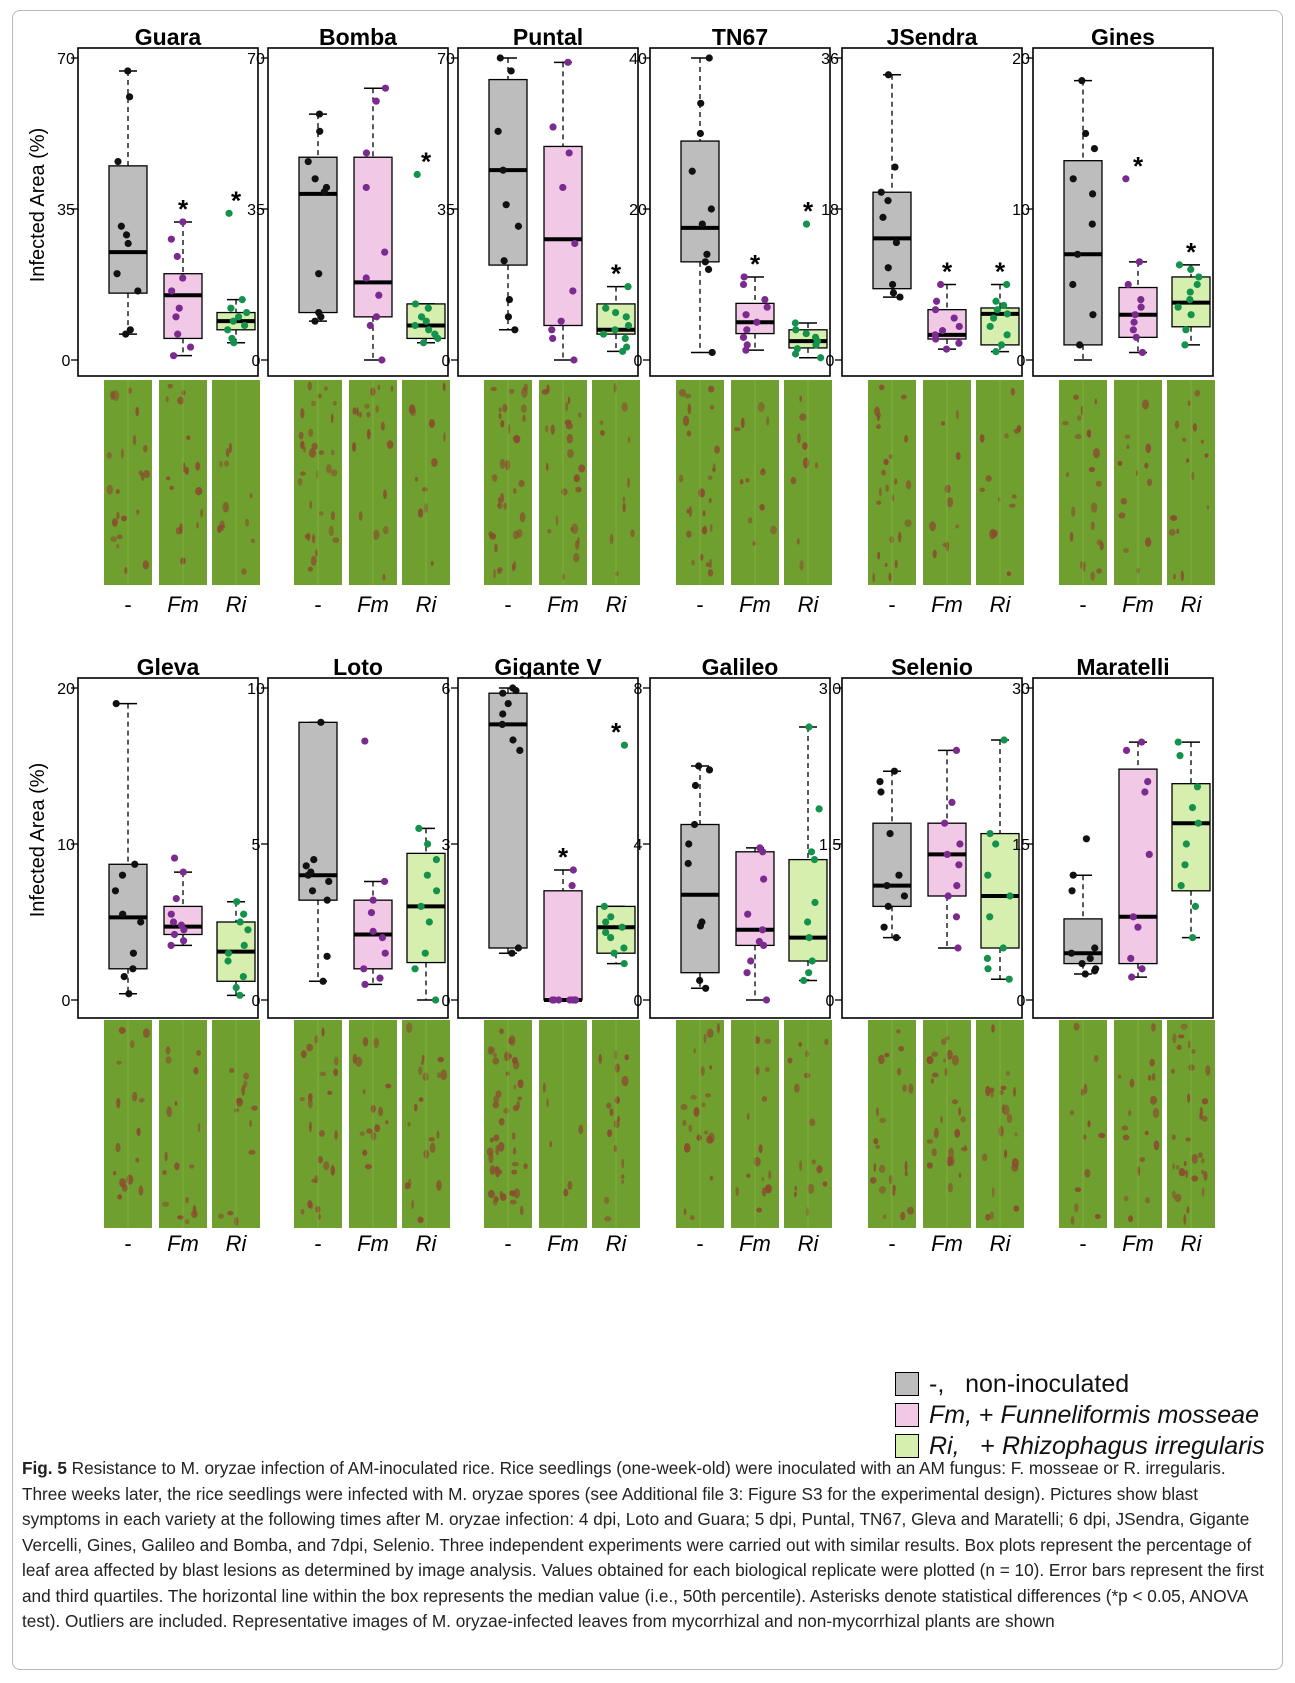 Image resolution: width=1295 pixels, height=1683 pixels. I want to click on panel-bomba: Bomba 0 35 70 - Fm * Ri, so click(348, 320).